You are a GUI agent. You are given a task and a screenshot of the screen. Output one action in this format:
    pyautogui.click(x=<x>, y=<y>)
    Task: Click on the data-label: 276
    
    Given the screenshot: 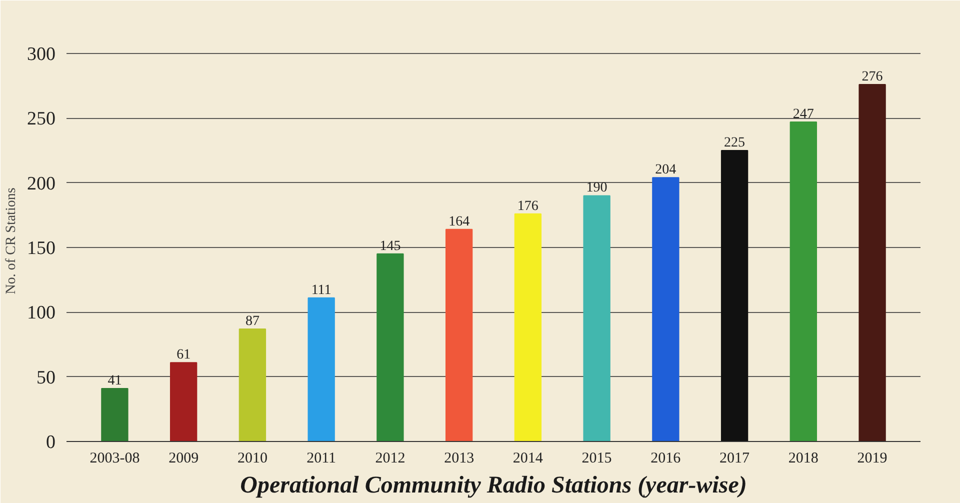 What is the action you would take?
    pyautogui.click(x=872, y=76)
    